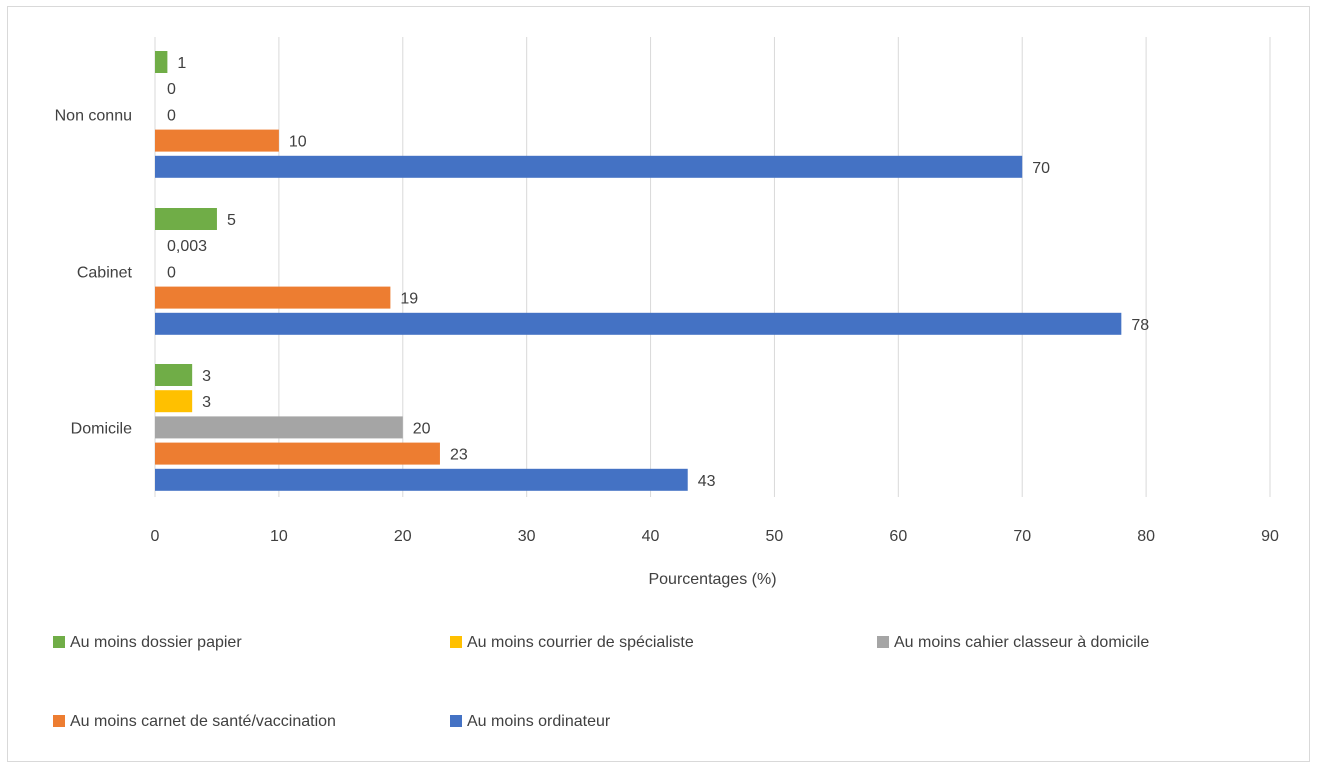  Describe the element at coordinates (101, 428) in the screenshot. I see `category-label: Domicile` at that location.